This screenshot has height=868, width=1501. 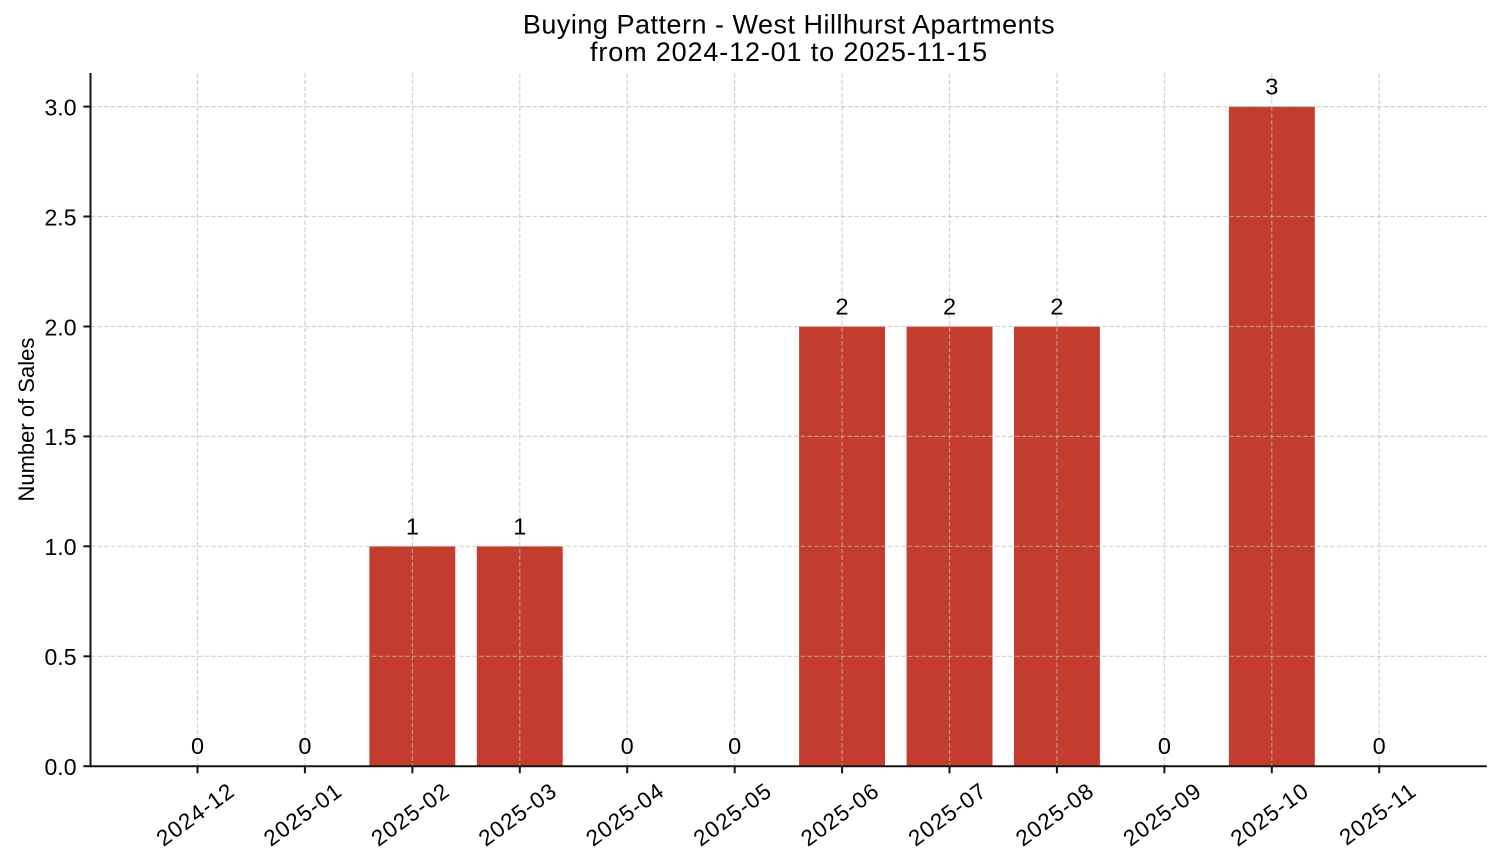 What do you see at coordinates (61, 217) in the screenshot?
I see `svg-text: 2.5` at bounding box center [61, 217].